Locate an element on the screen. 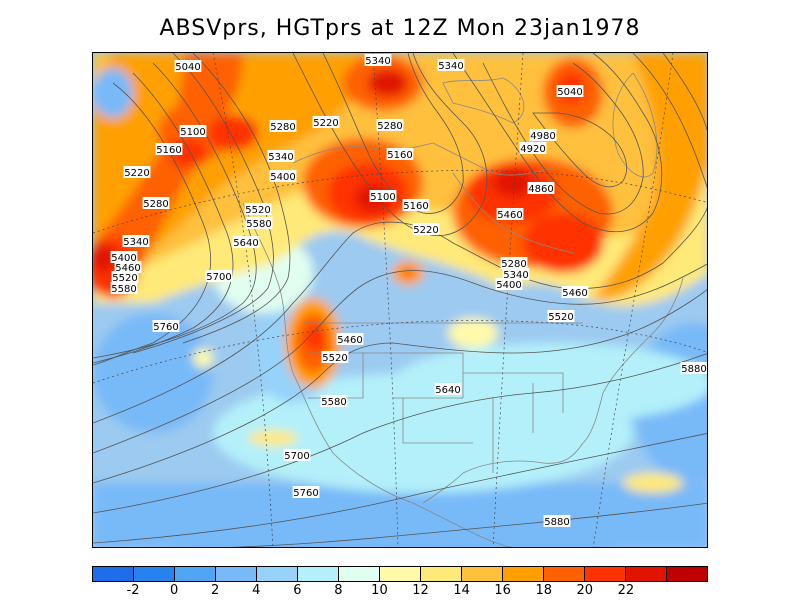 The width and height of the screenshot is (800, 600). colorbar is located at coordinates (400, 574).